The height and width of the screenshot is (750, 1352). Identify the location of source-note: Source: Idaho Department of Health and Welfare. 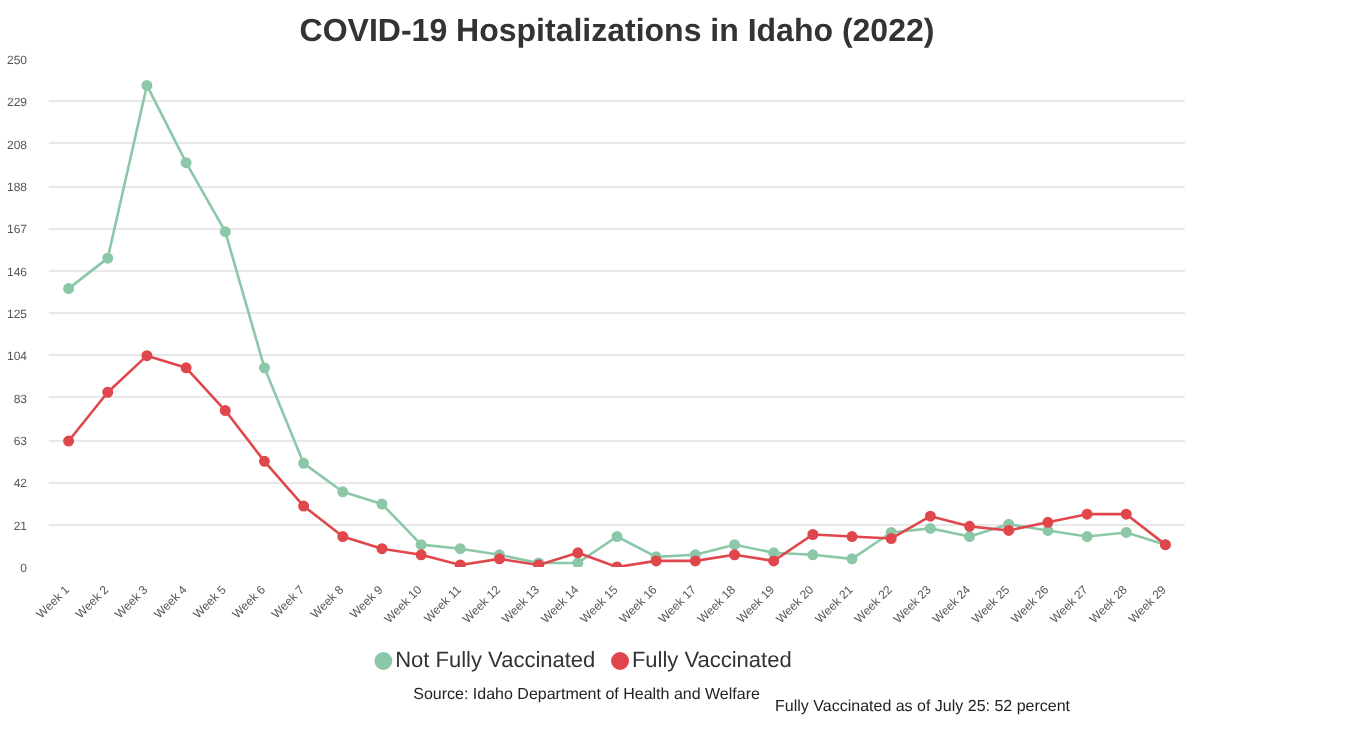
(587, 694).